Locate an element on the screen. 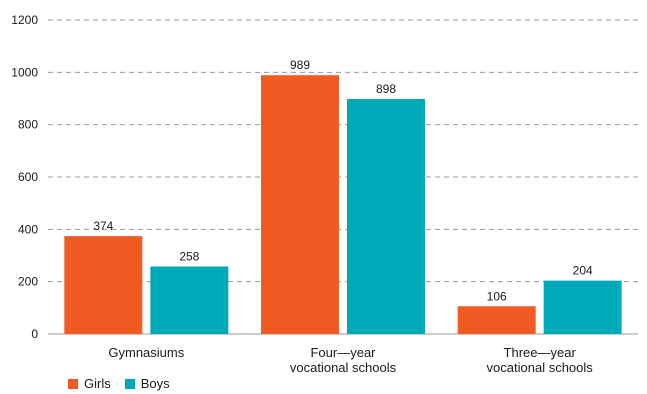  legend-item-boys: Boys is located at coordinates (147, 383).